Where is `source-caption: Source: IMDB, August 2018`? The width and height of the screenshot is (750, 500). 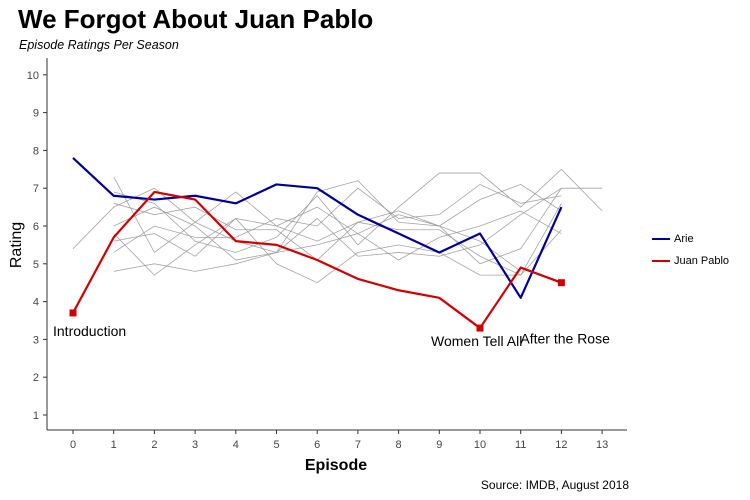 source-caption: Source: IMDB, August 2018 is located at coordinates (554, 485).